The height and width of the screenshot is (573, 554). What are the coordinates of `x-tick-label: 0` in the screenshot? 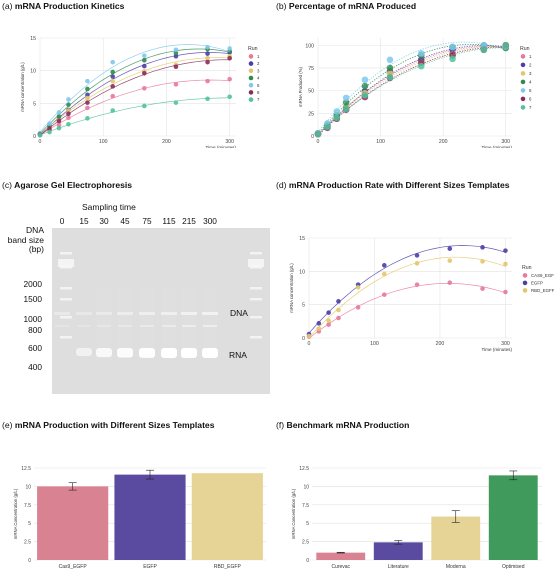 It's located at (309, 344).